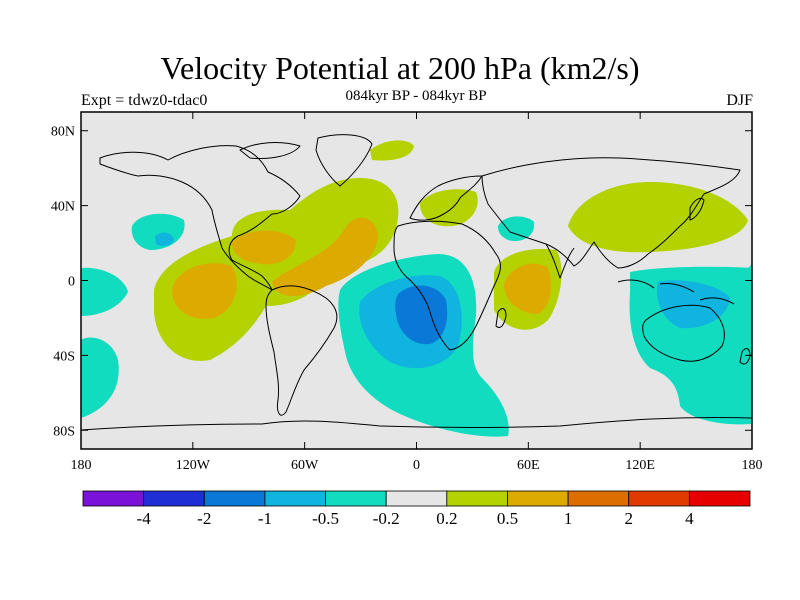 This screenshot has height=600, width=800. Describe the element at coordinates (528, 465) in the screenshot. I see `lon-tick-label: 60E` at that location.